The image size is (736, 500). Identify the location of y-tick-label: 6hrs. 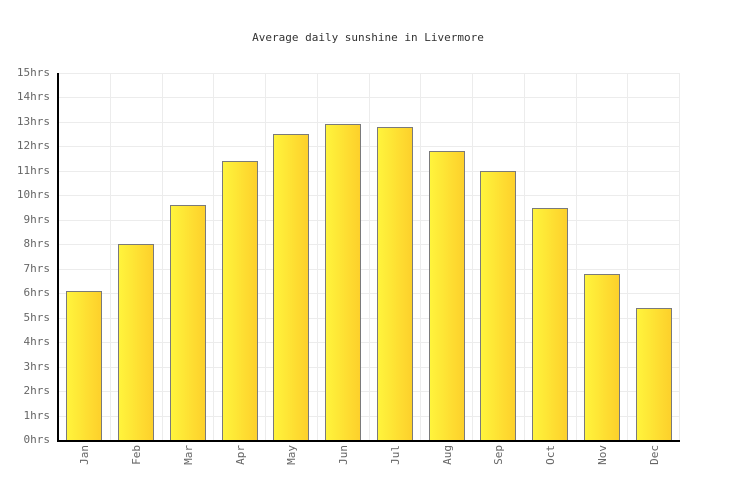
(37, 293).